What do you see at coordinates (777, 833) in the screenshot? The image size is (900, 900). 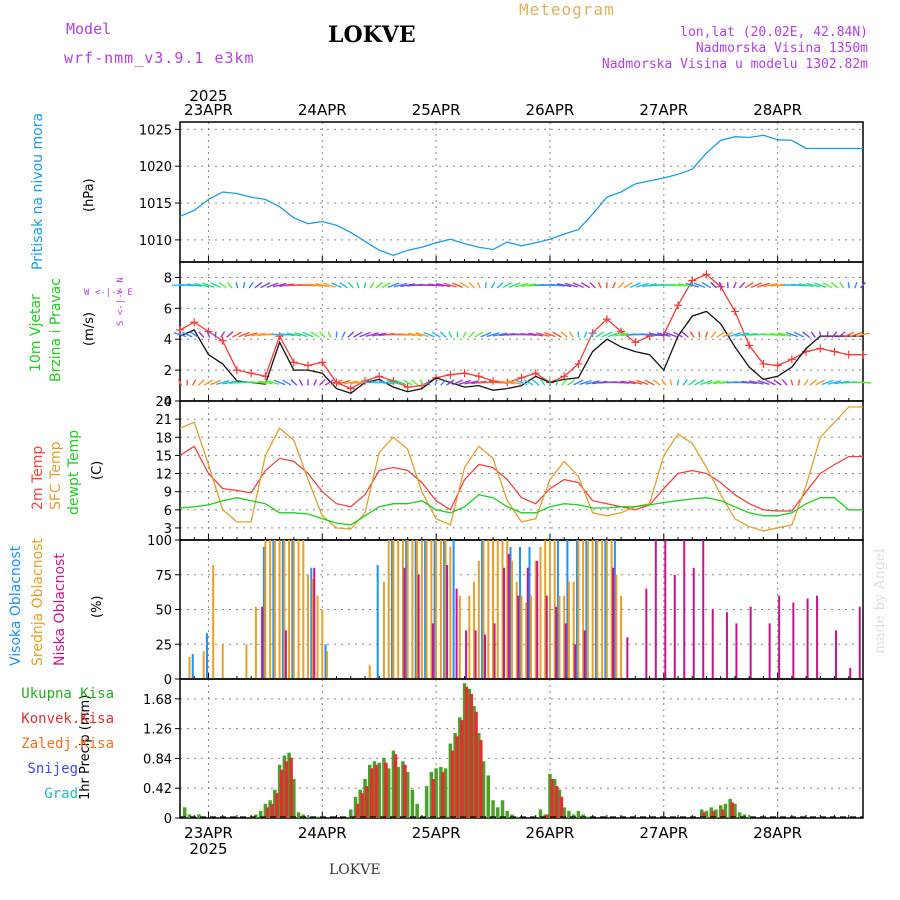 I see `bottom-day-label: 28APR` at bounding box center [777, 833].